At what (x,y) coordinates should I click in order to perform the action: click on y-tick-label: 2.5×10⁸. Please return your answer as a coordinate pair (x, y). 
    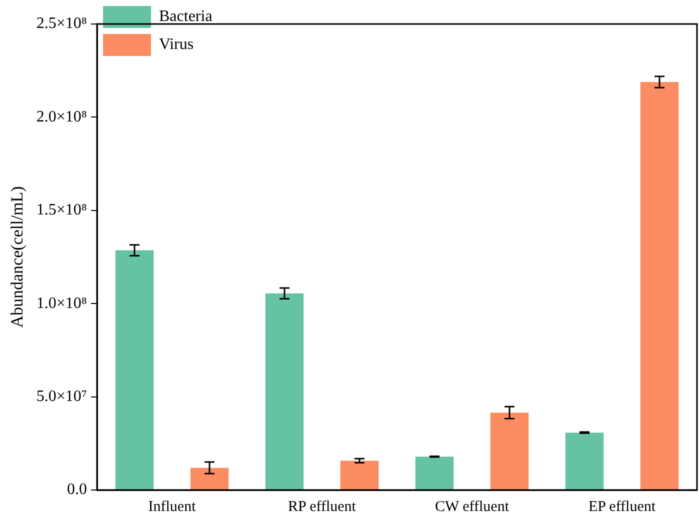
    Looking at the image, I should click on (61, 23).